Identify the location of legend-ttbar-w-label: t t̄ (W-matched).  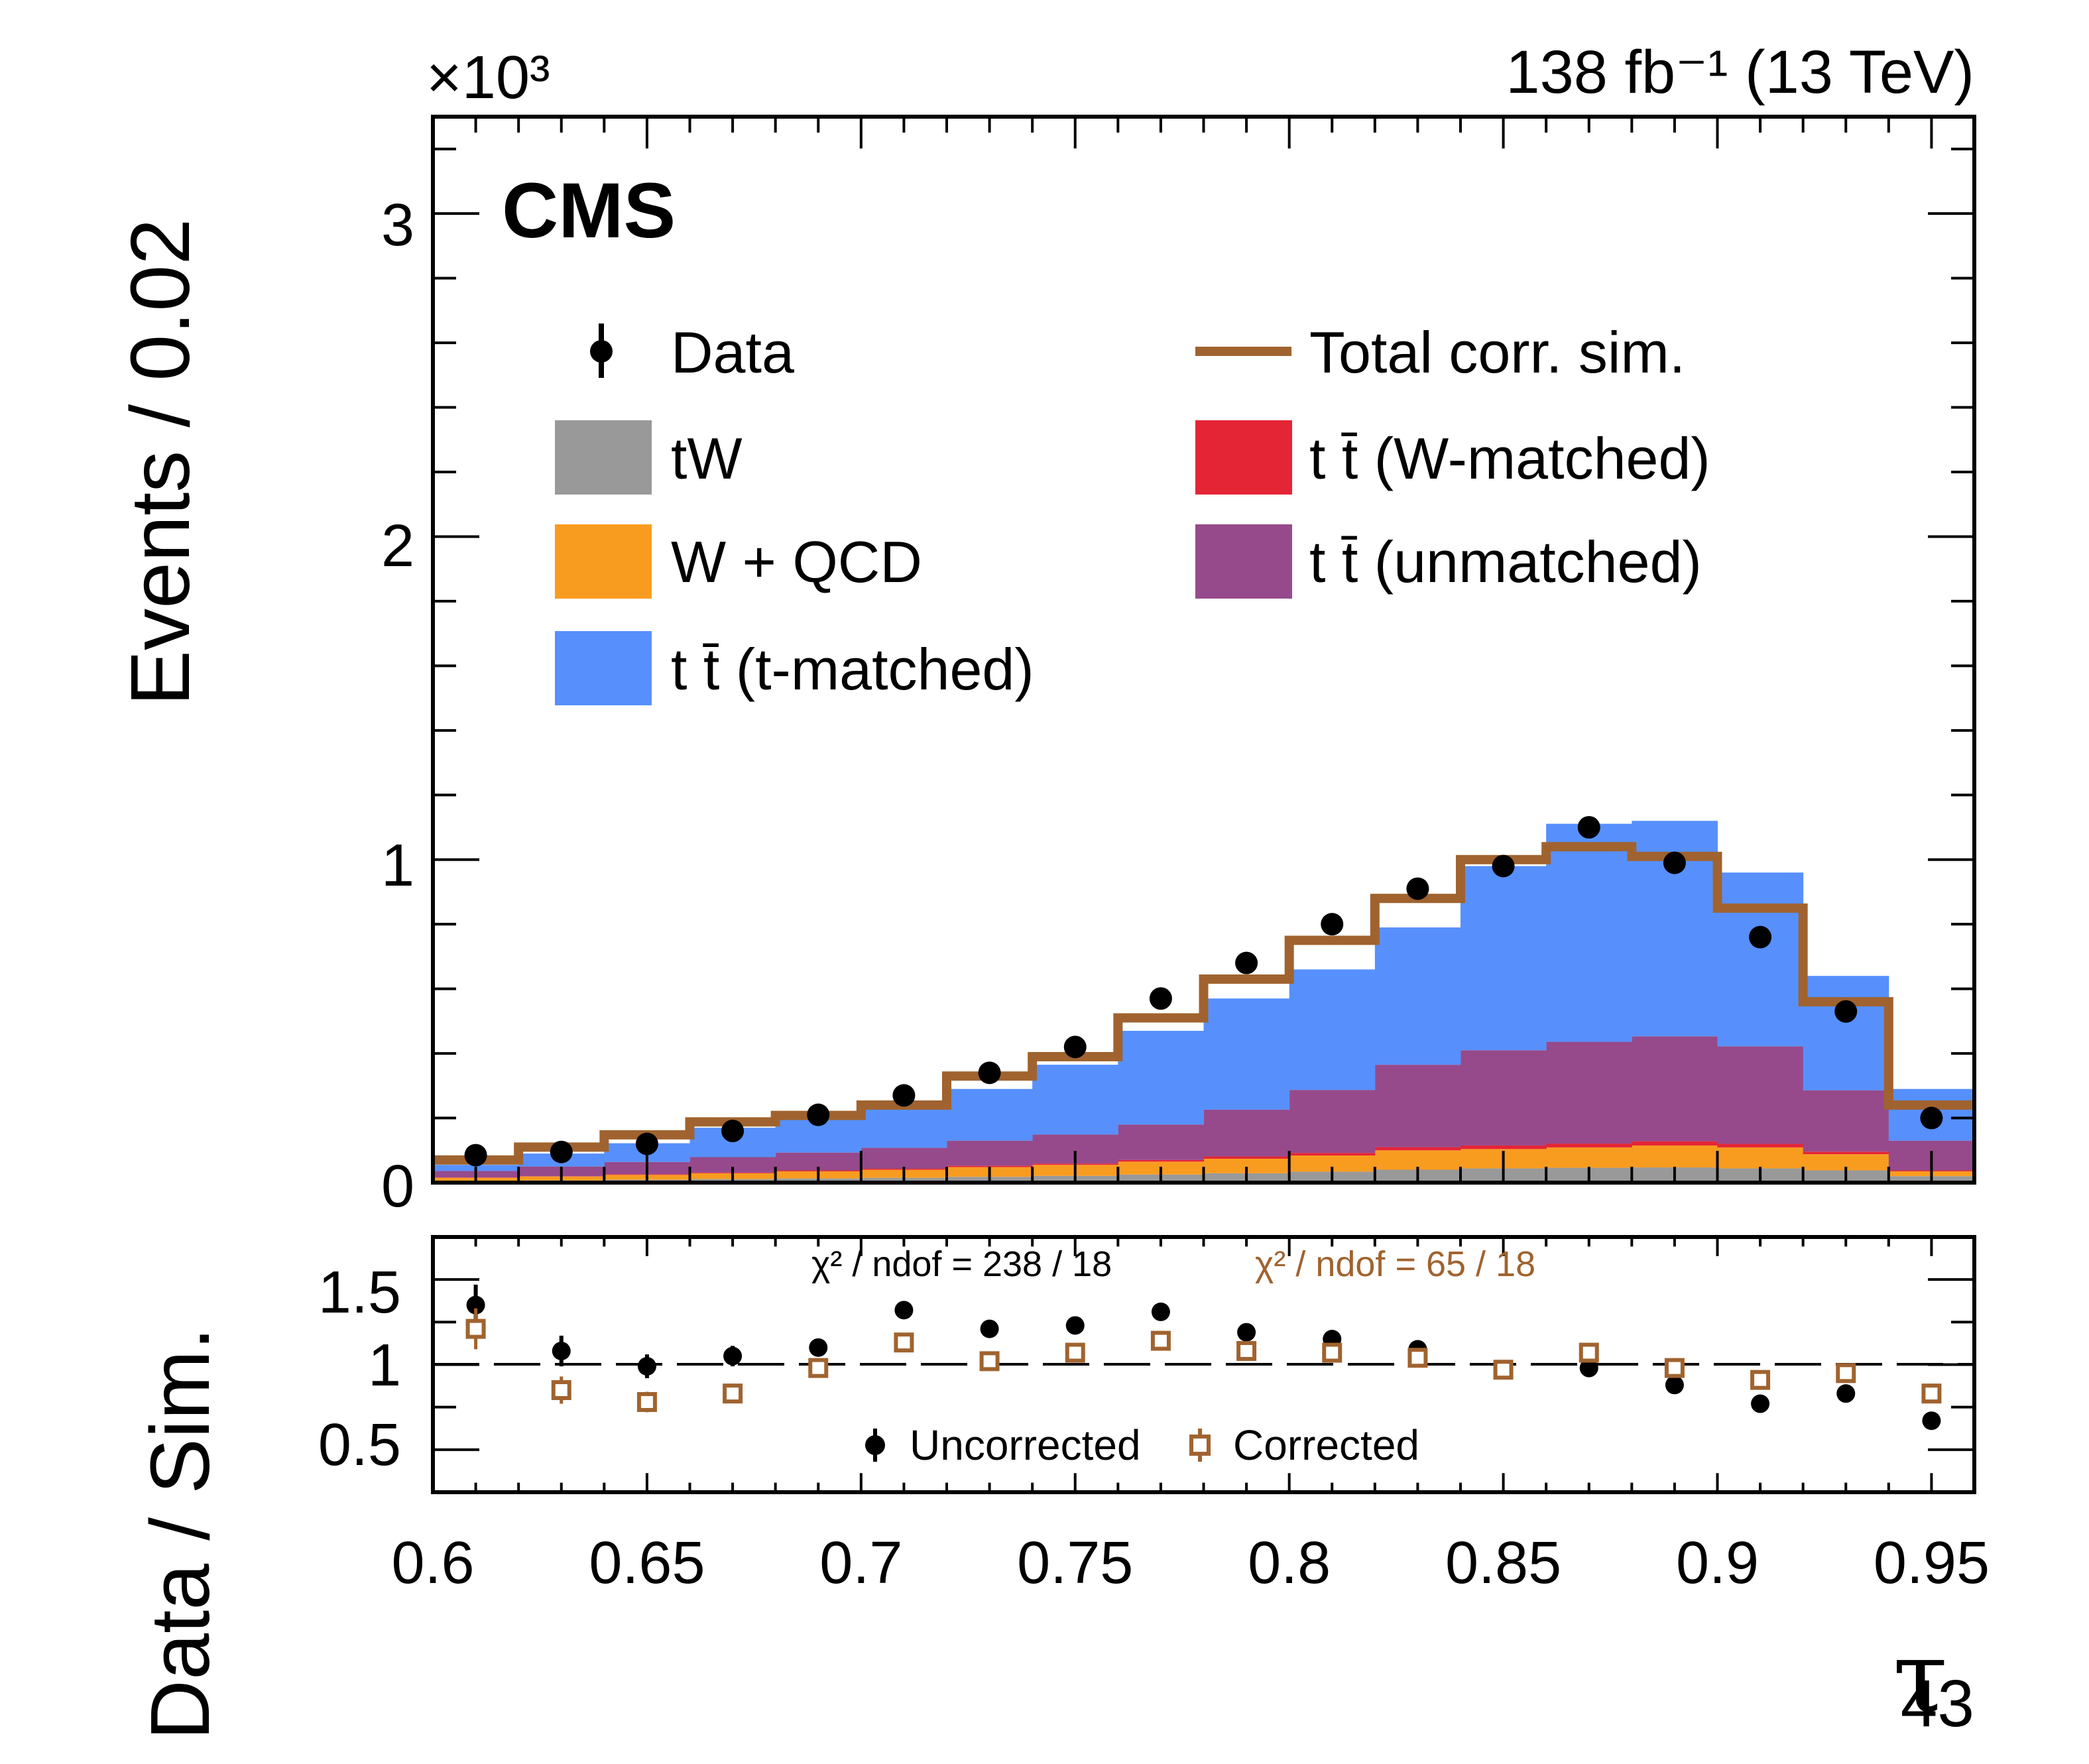
(1509, 458).